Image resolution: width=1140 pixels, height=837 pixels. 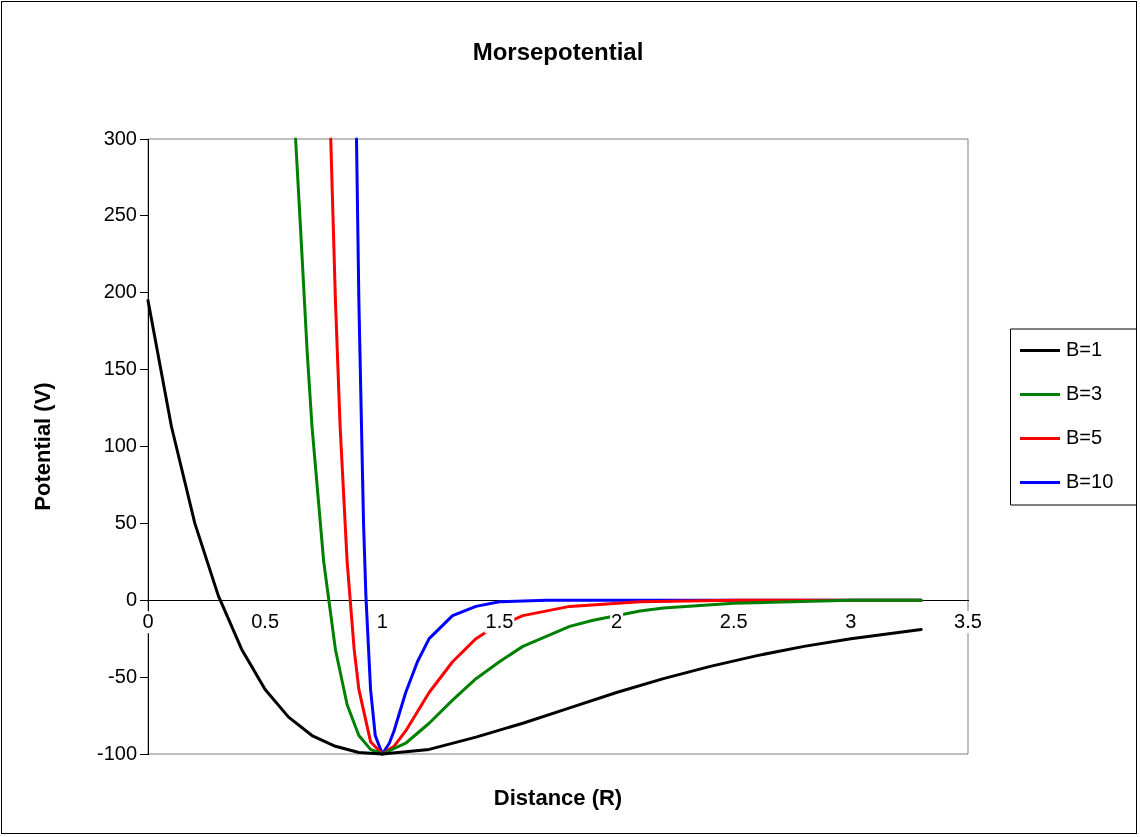 What do you see at coordinates (265, 620) in the screenshot?
I see `x-tick-label: 0.5` at bounding box center [265, 620].